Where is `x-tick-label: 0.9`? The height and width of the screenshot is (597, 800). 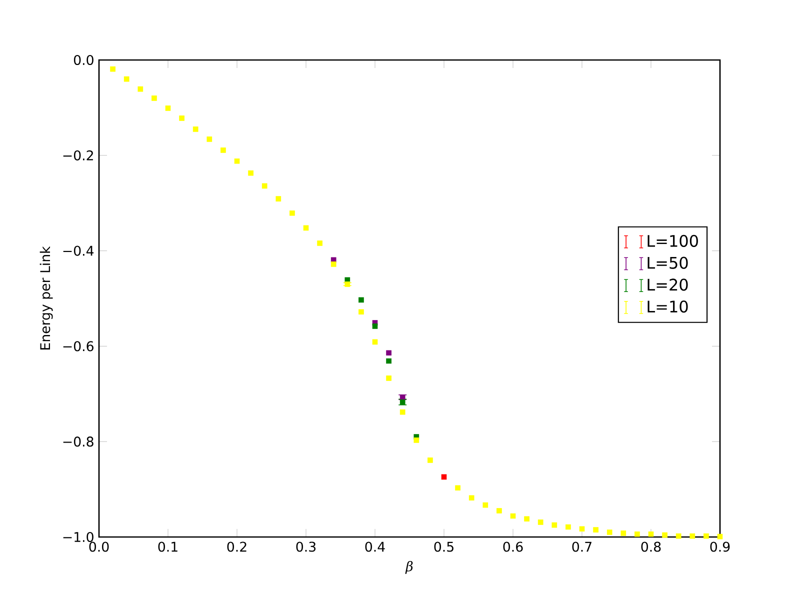
x-tick-label: 0.9 is located at coordinates (720, 547).